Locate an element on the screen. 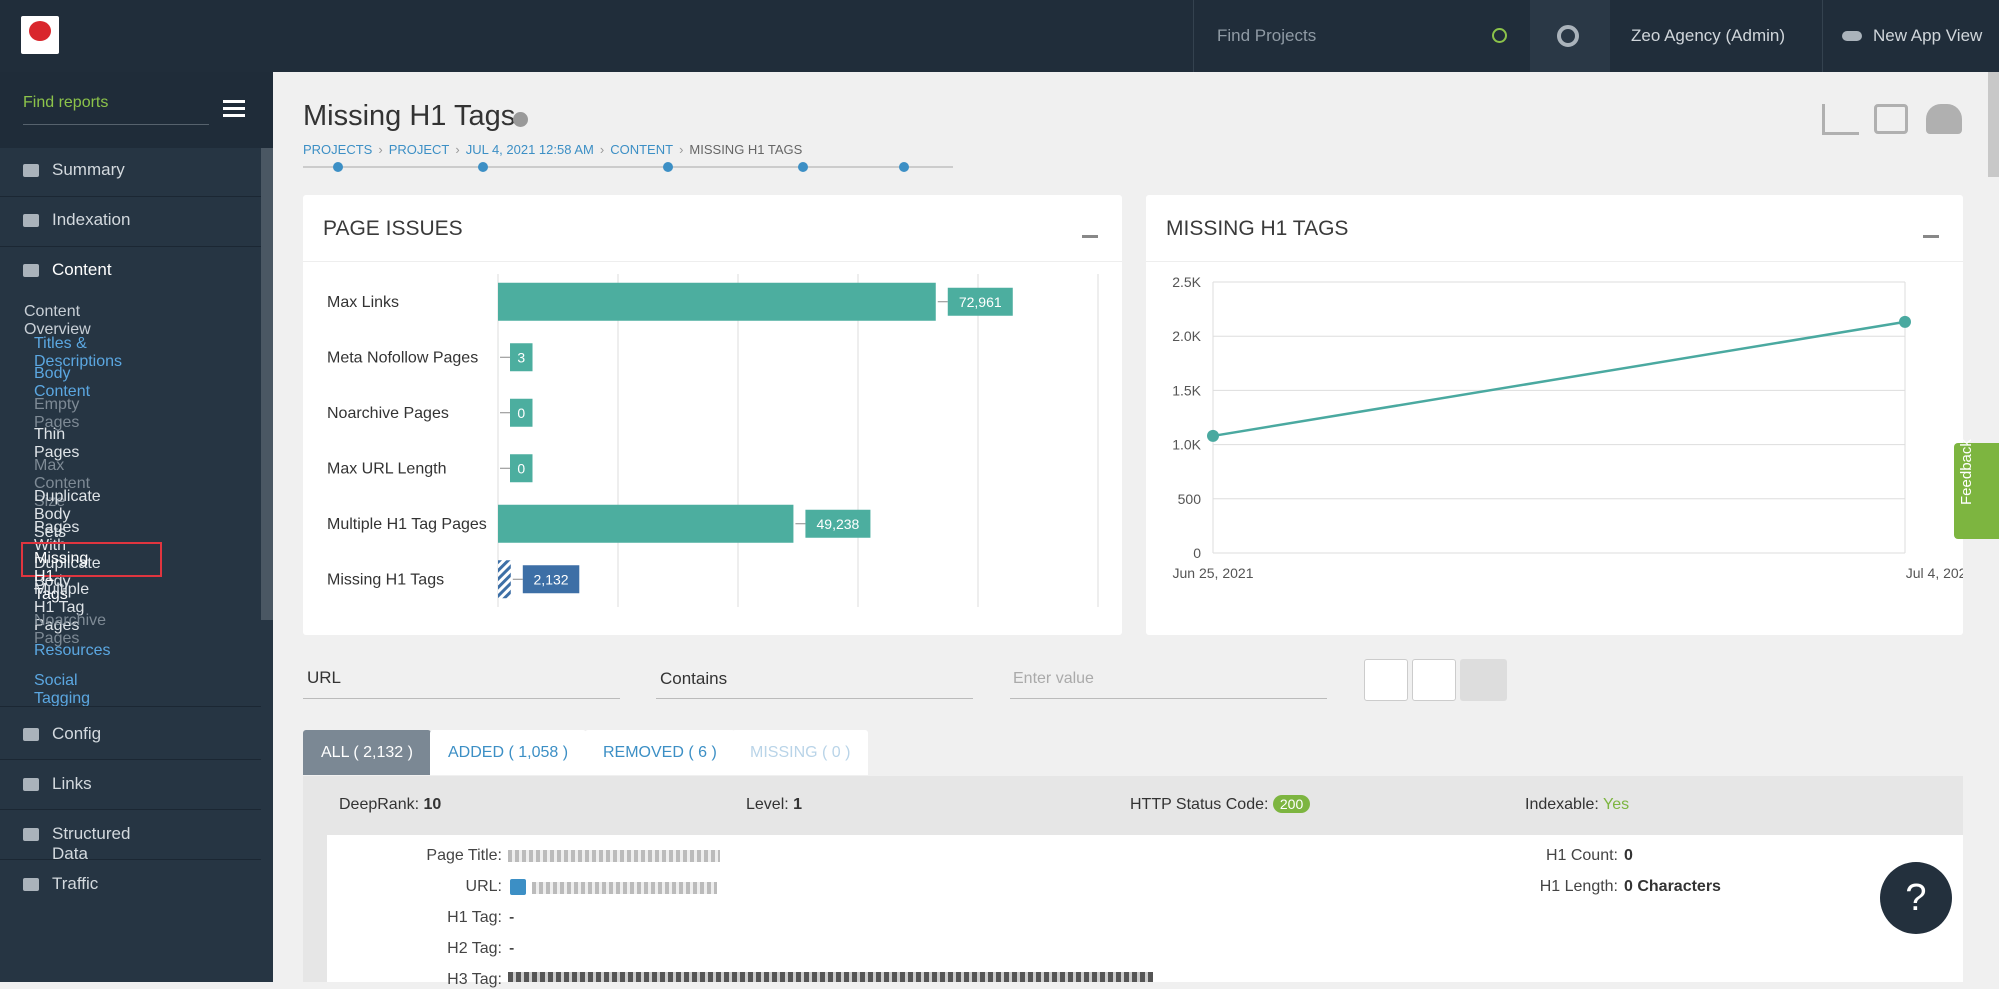 The image size is (1999, 989). tab: MISSING ( 0 ) is located at coordinates (800, 752).